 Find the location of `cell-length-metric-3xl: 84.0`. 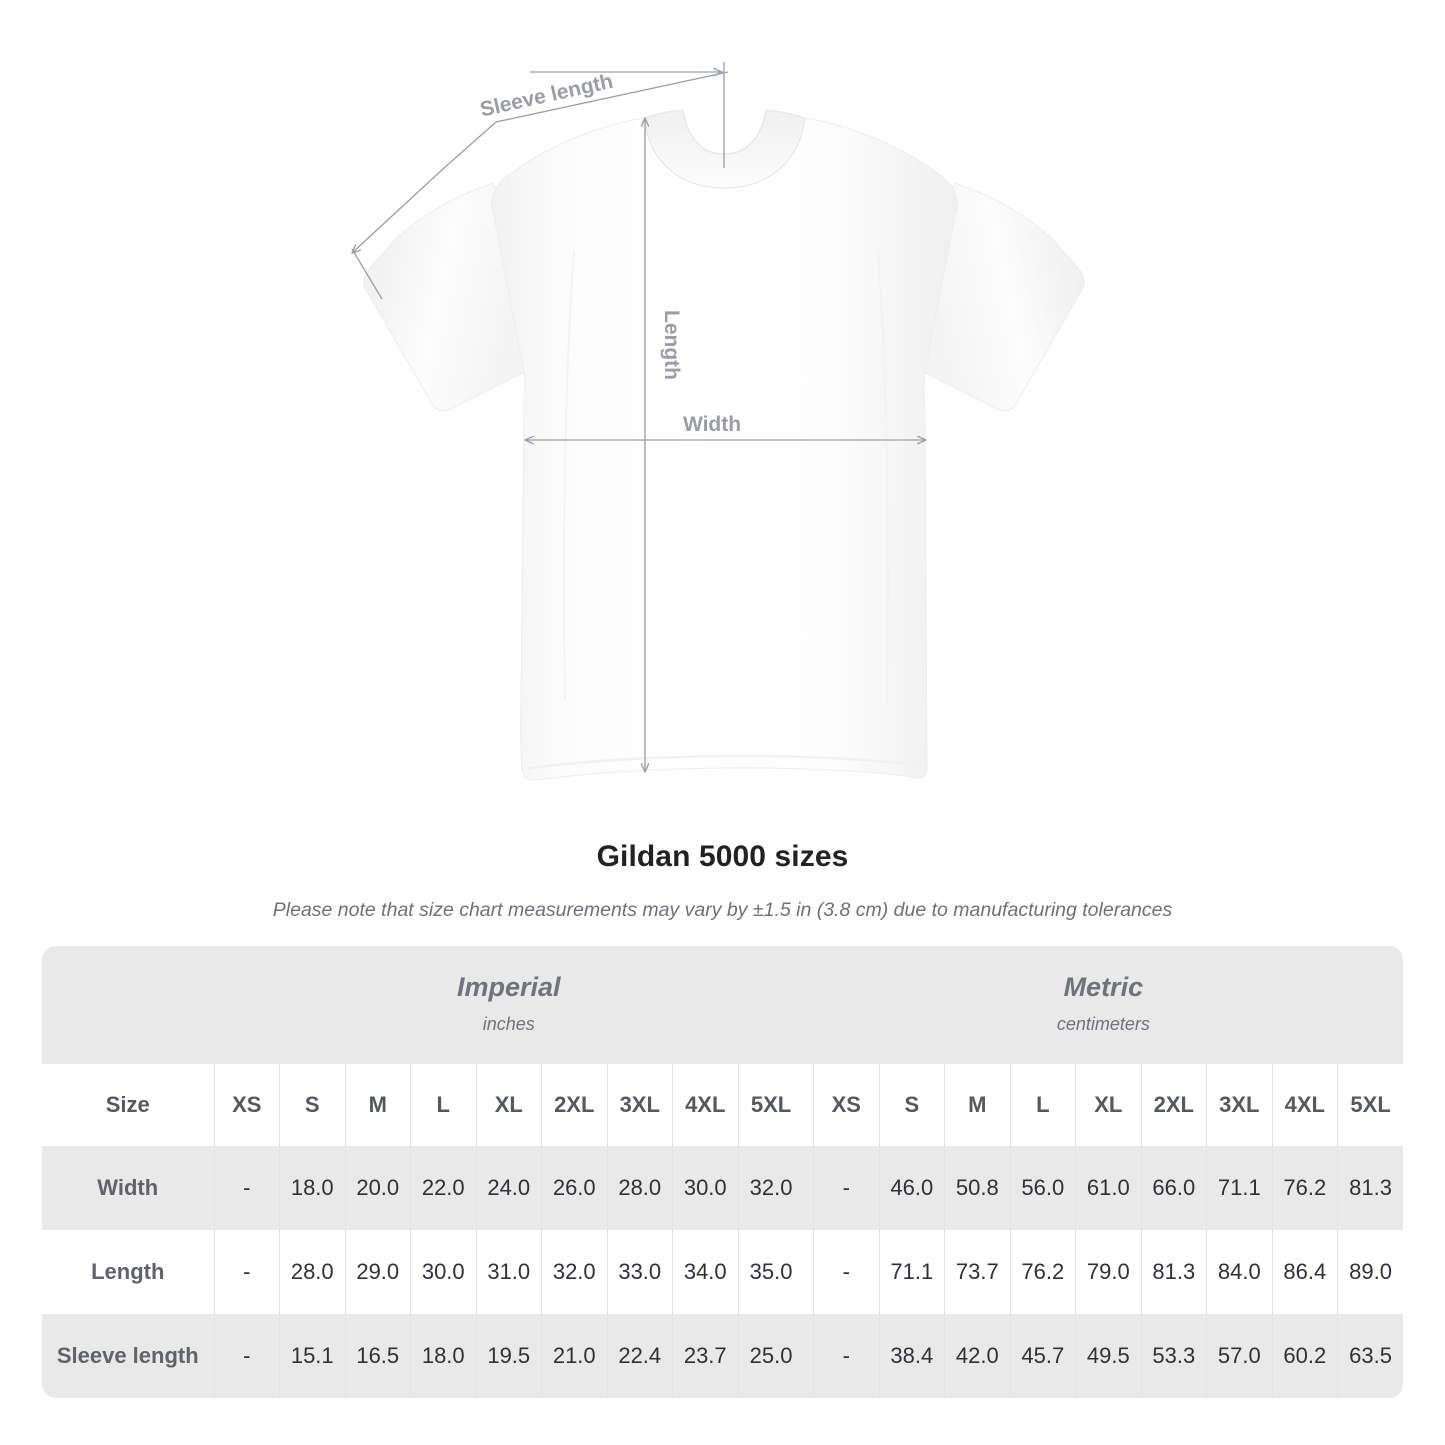

cell-length-metric-3xl: 84.0 is located at coordinates (1239, 1272).